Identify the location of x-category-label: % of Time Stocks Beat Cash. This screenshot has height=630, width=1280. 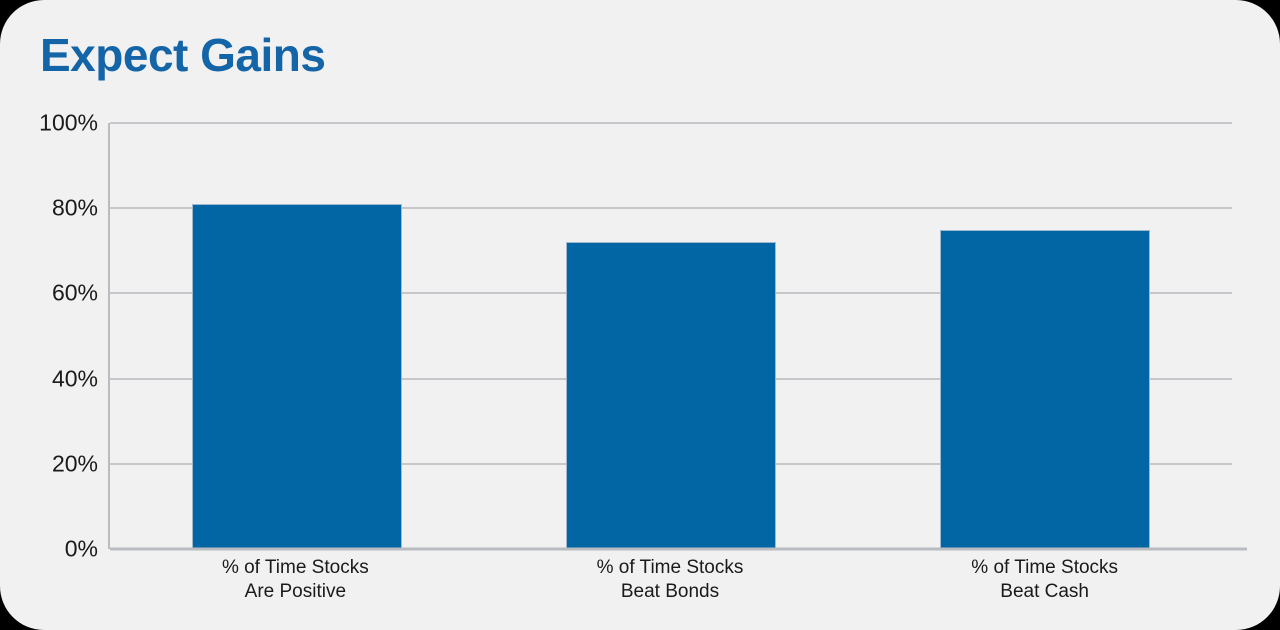
(1045, 579).